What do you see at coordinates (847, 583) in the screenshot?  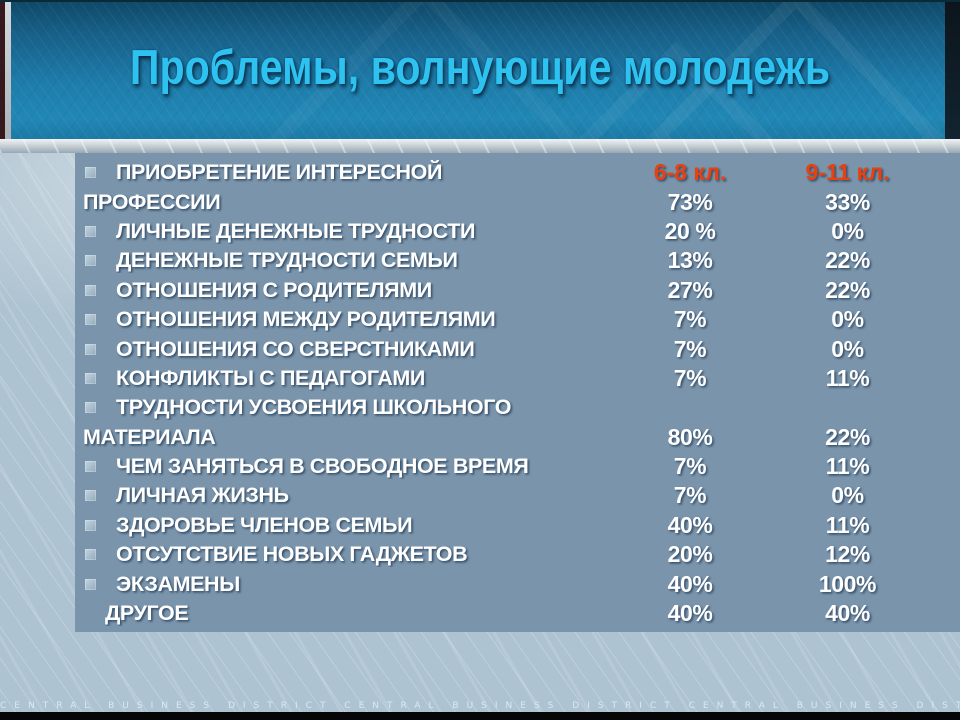 I see `row-value-col2: 100%` at bounding box center [847, 583].